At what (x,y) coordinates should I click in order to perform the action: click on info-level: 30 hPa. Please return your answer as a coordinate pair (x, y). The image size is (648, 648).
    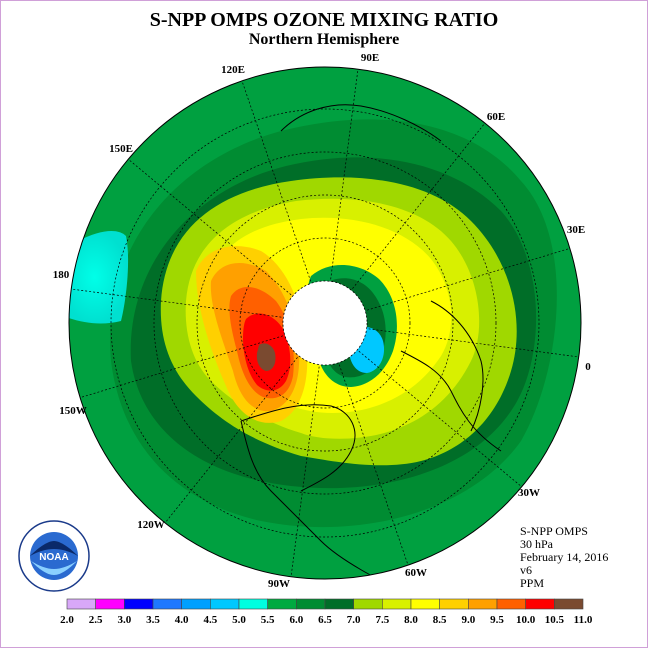
    Looking at the image, I should click on (536, 544).